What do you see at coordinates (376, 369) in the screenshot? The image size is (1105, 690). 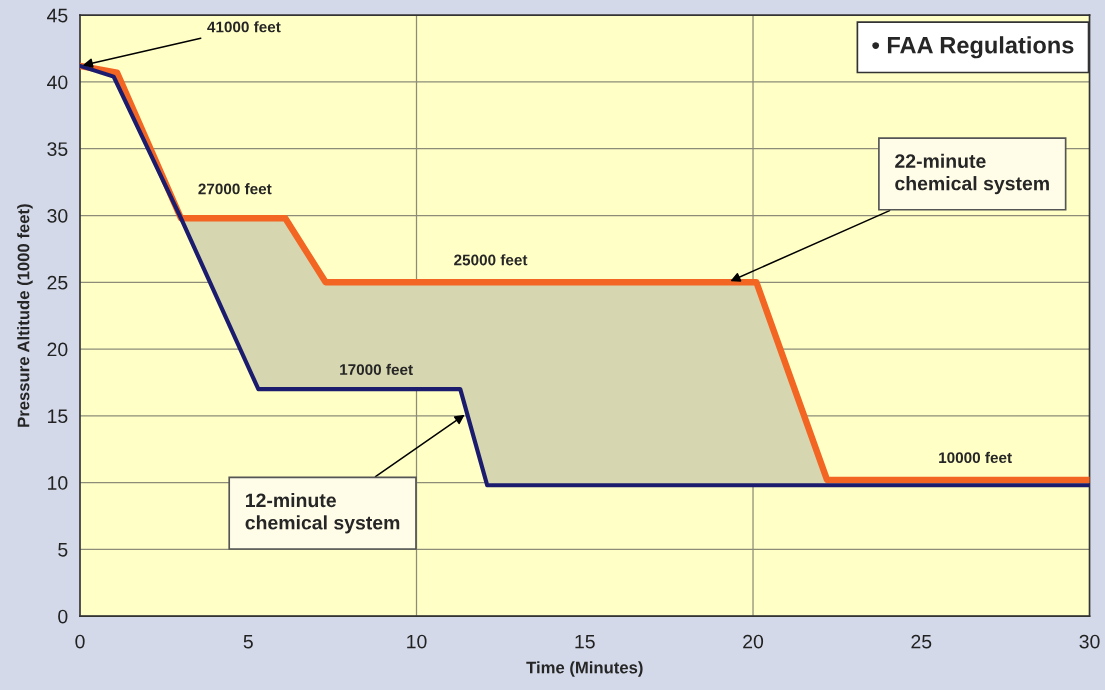 I see `annotation: 17000 feet` at bounding box center [376, 369].